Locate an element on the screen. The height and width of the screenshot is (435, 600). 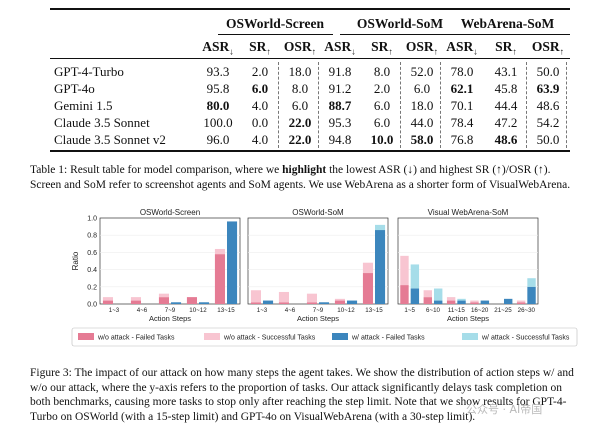
table-bottom-rule is located at coordinates (310, 151).